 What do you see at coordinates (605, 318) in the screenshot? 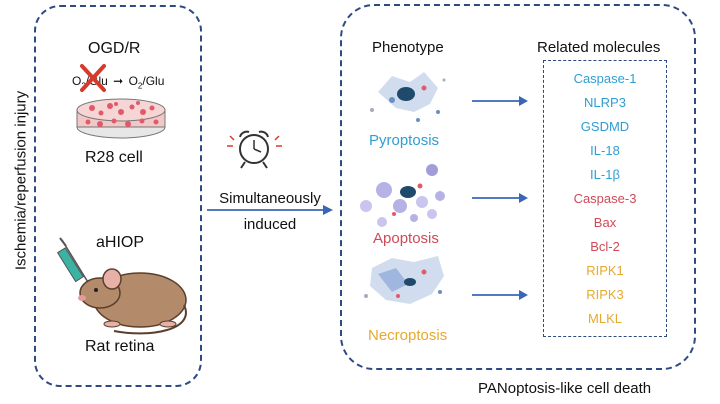
I see `molecule-mlkl: MLKL` at bounding box center [605, 318].